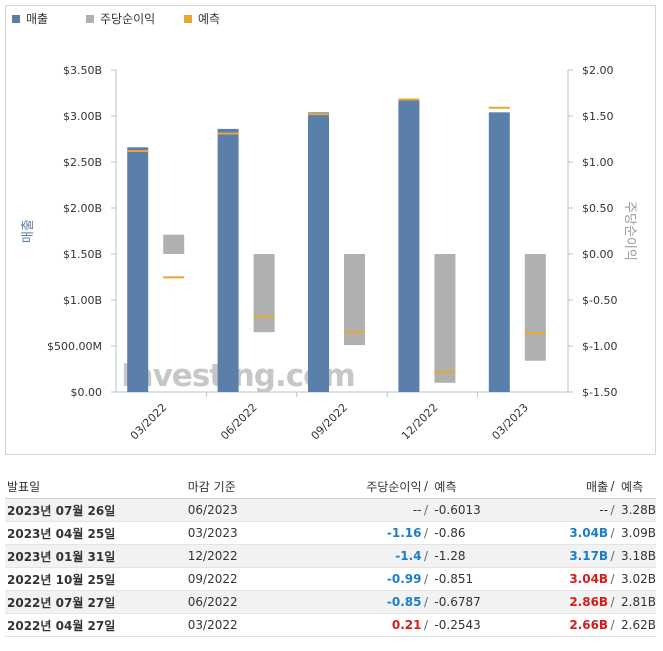  I want to click on cell-revenue-forecast: 2.81B, so click(636, 602).